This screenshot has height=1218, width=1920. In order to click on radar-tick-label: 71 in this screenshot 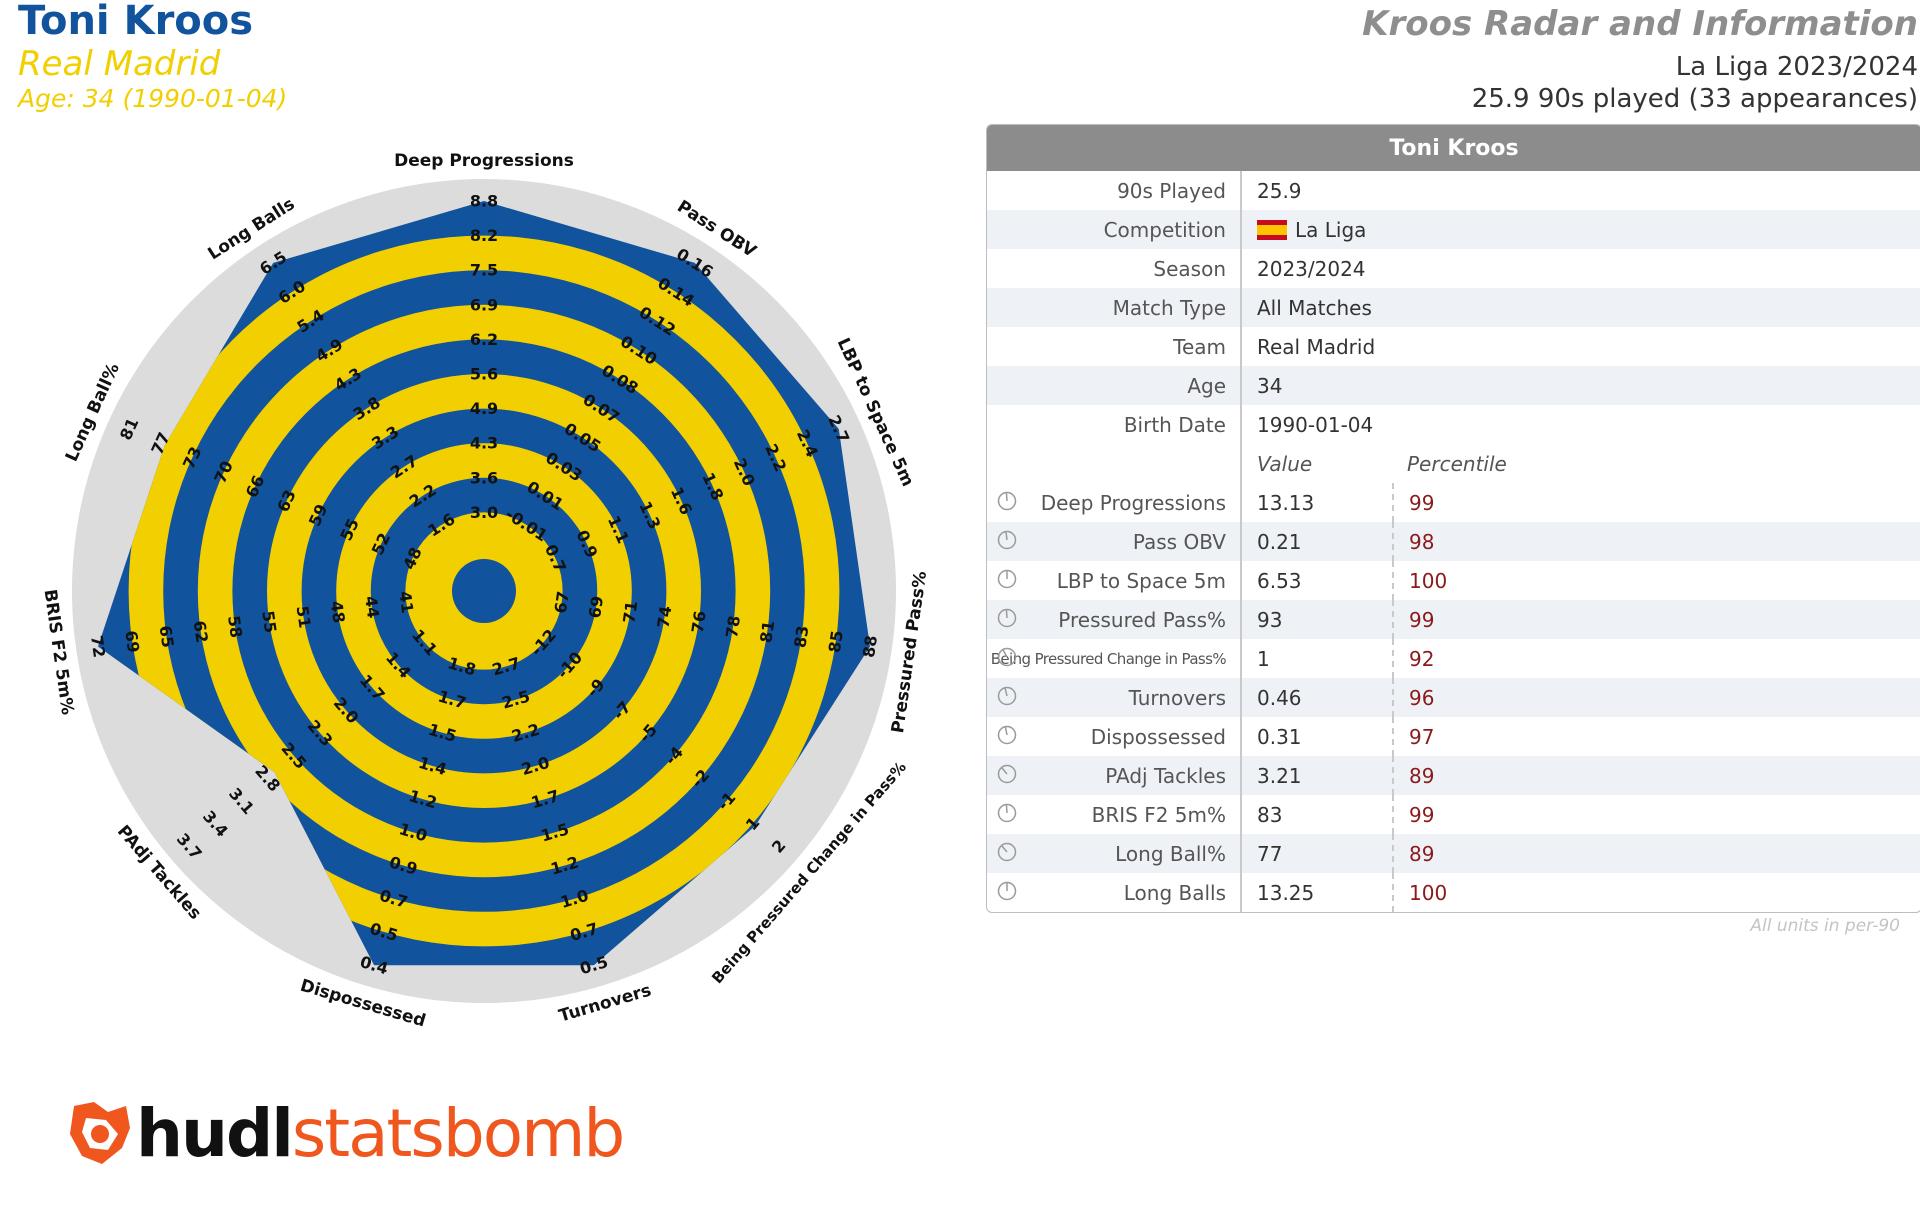, I will do `click(630, 612)`.